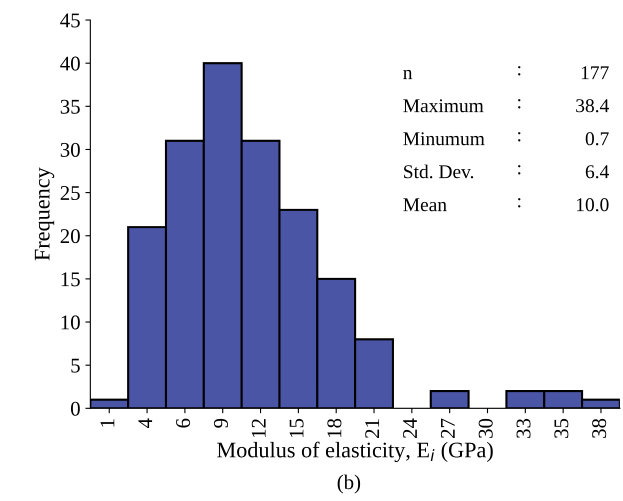 The height and width of the screenshot is (501, 623). Describe the element at coordinates (372, 428) in the screenshot. I see `x-tick-label: 21` at that location.